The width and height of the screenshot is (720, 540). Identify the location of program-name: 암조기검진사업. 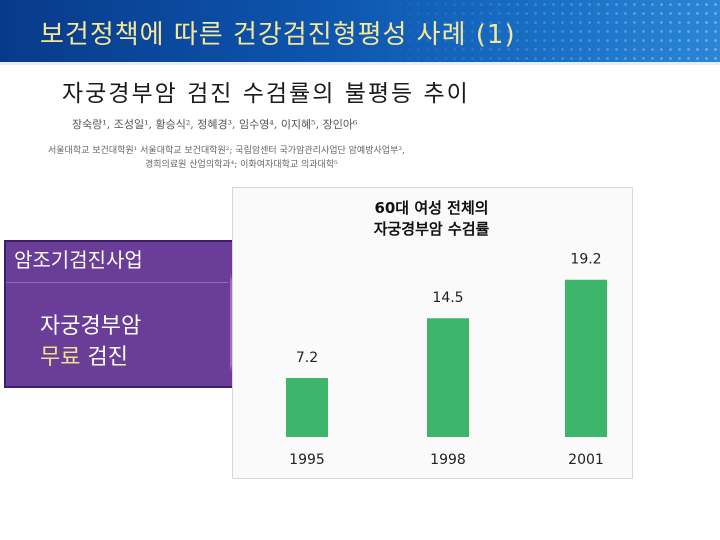
(78, 260).